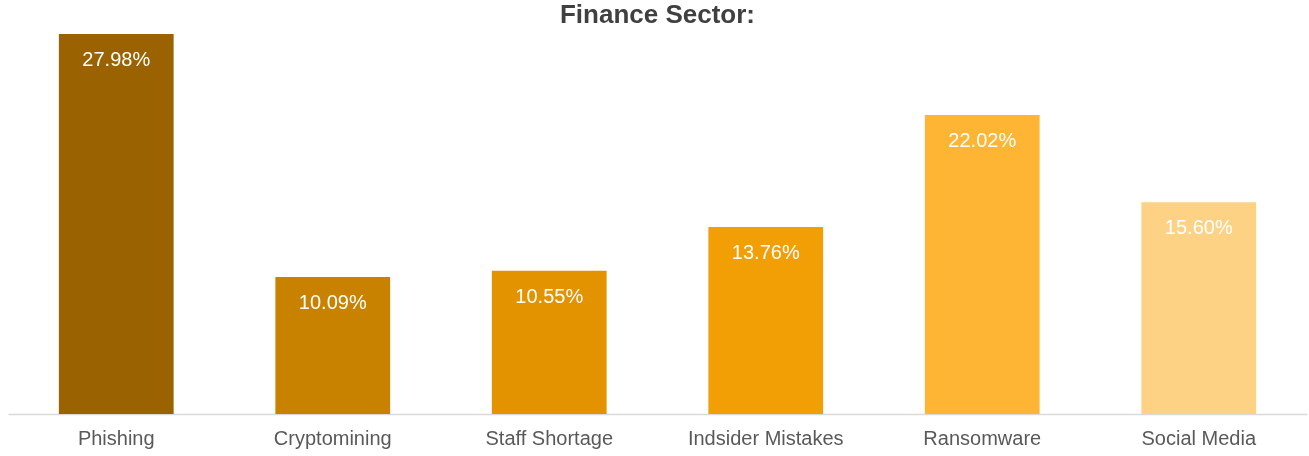 The image size is (1309, 456). What do you see at coordinates (765, 252) in the screenshot?
I see `data-label: 13.76%` at bounding box center [765, 252].